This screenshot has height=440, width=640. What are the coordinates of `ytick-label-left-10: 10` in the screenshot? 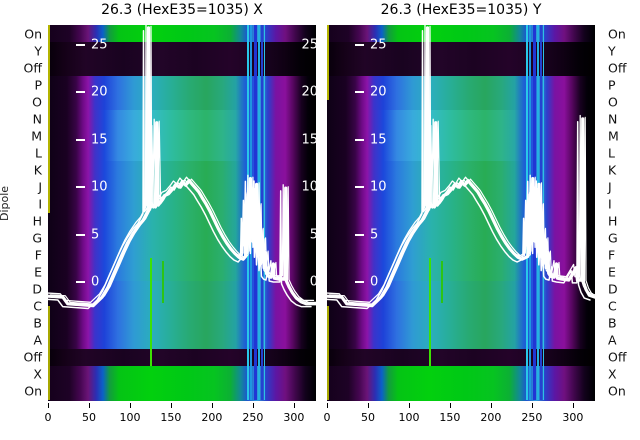 It's located at (378, 187).